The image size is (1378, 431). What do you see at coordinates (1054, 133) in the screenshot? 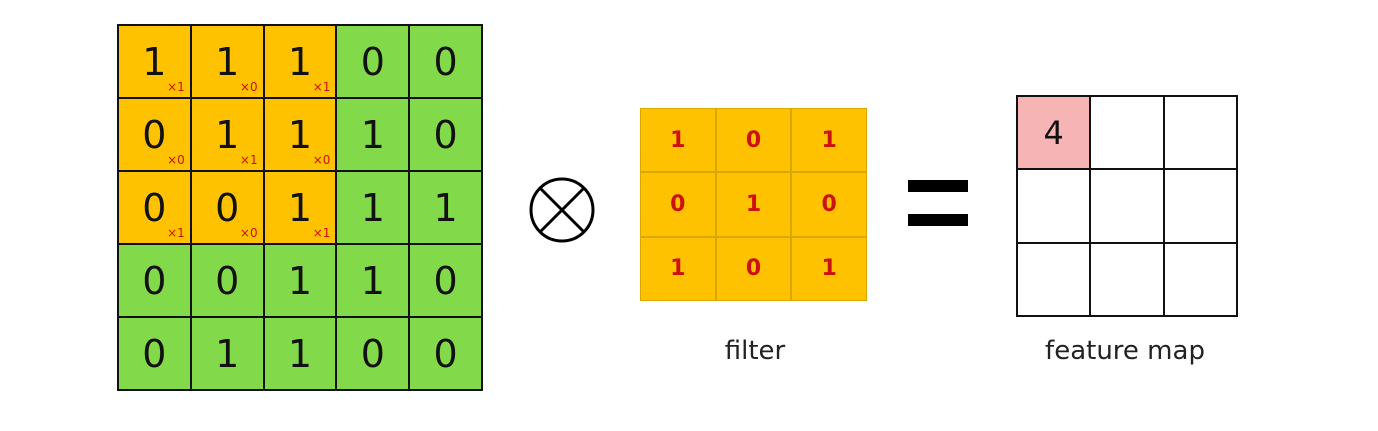
I see `feature-map-cell: 4` at bounding box center [1054, 133].